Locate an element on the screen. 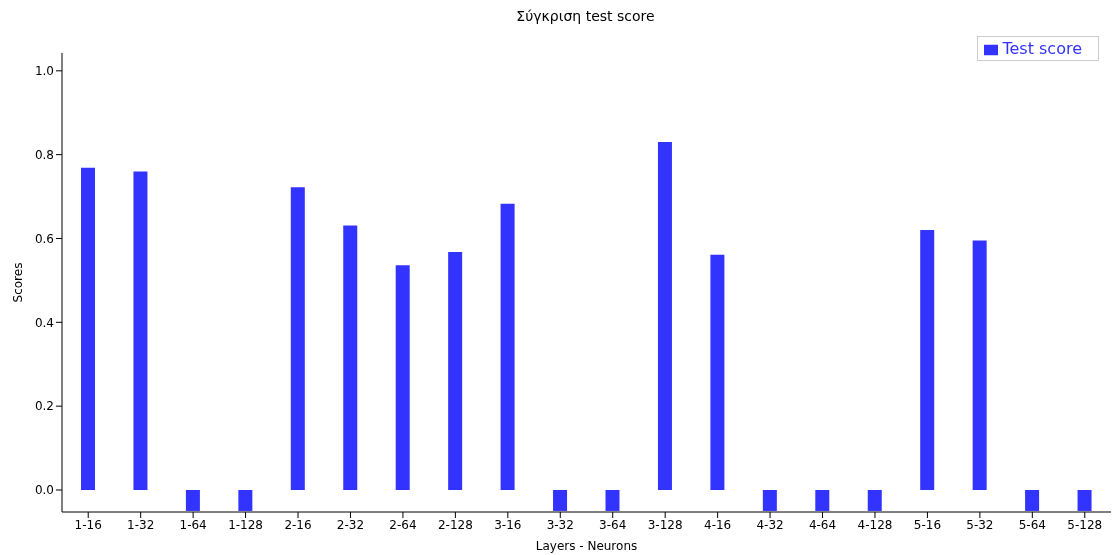 This screenshot has width=1113, height=555. x-tick-label: 4-128 is located at coordinates (875, 524).